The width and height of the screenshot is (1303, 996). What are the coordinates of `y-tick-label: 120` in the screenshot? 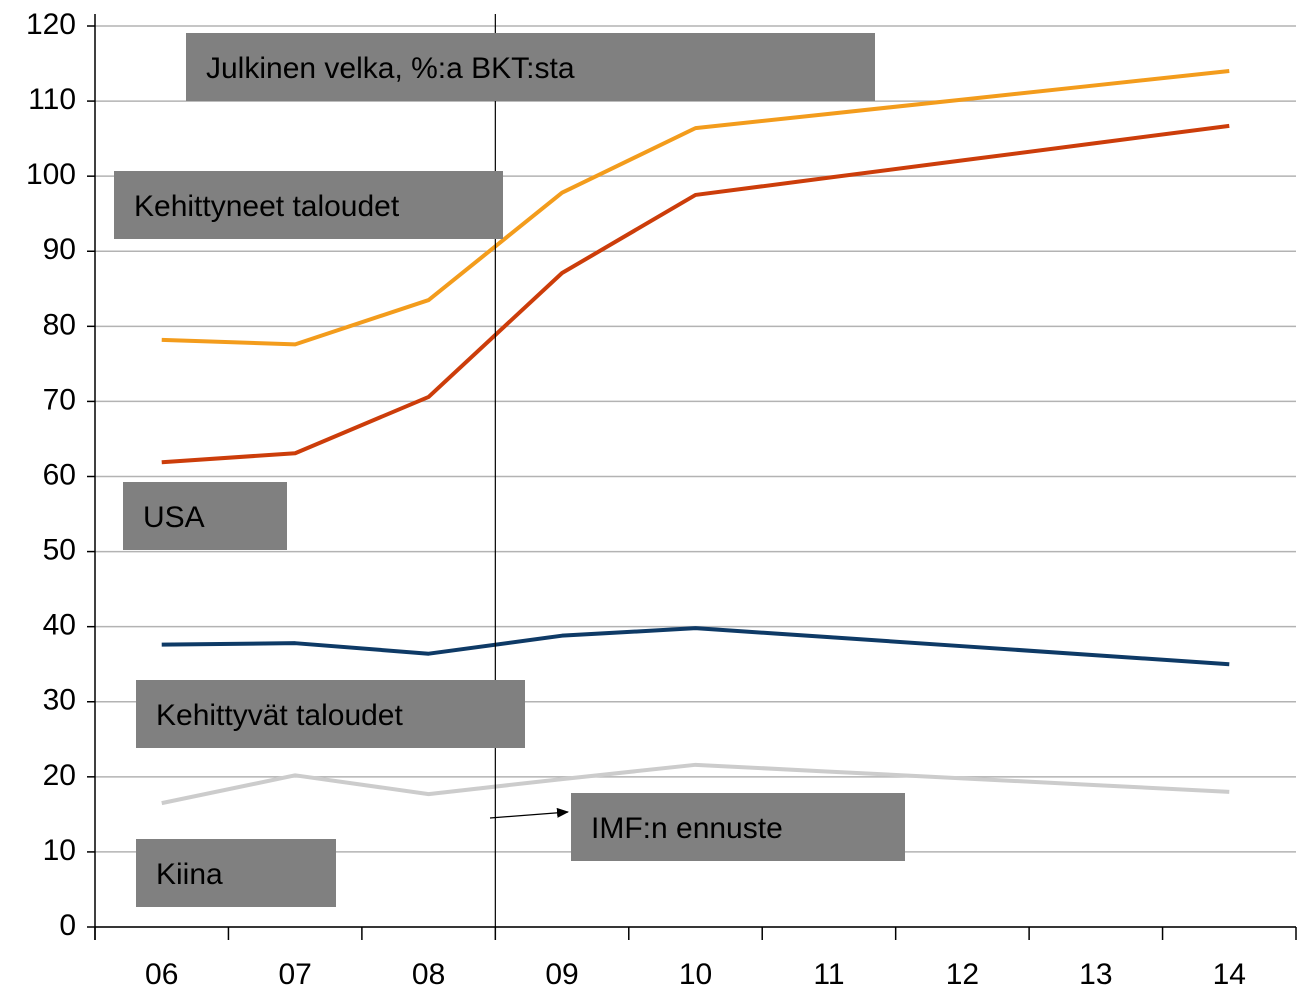 It's located at (51, 24).